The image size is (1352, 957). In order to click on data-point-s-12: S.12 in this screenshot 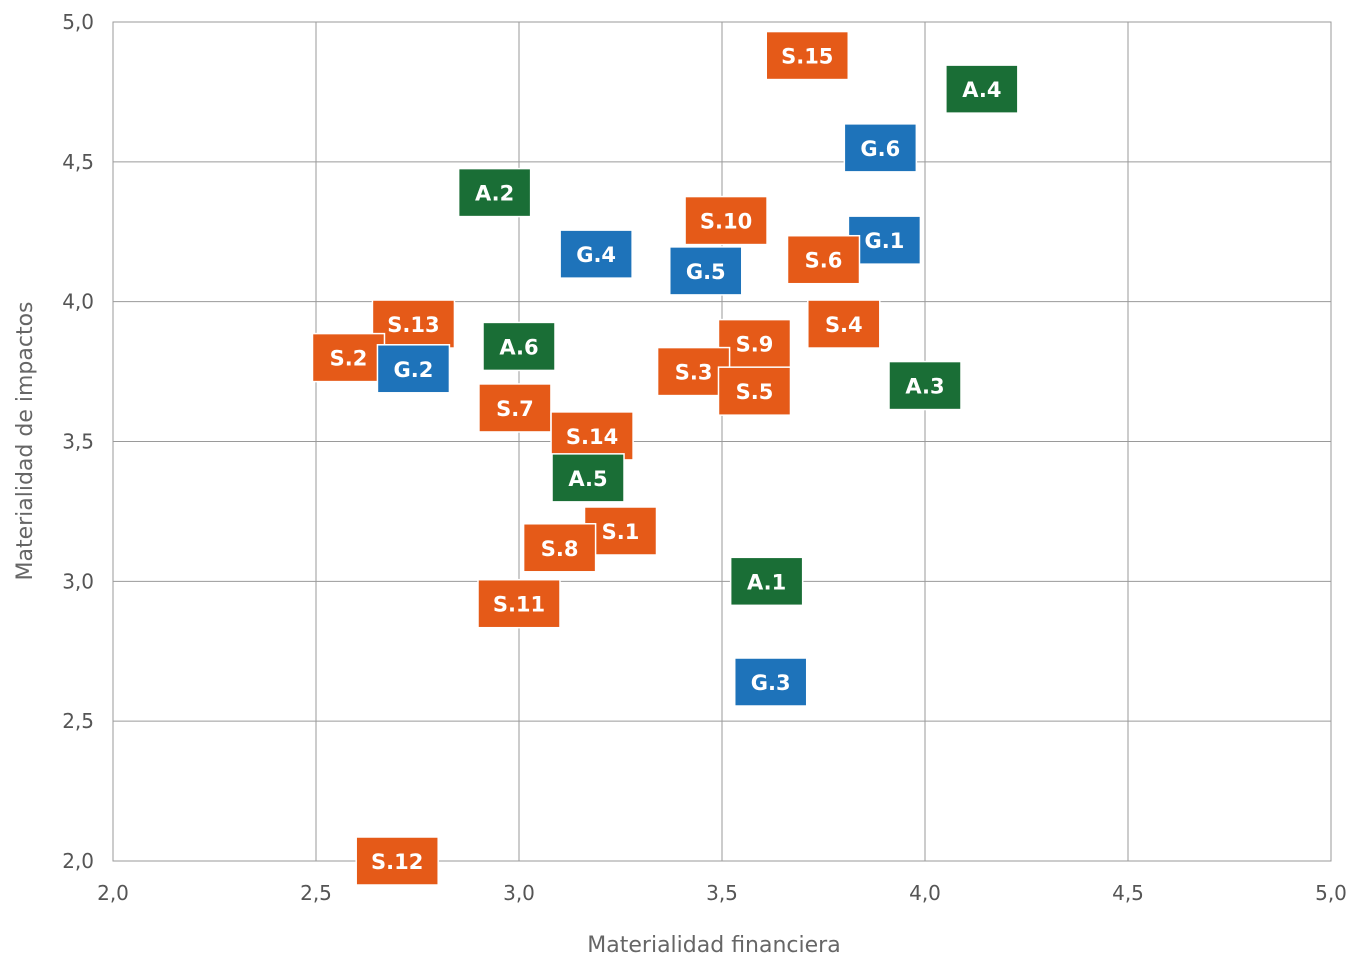, I will do `click(397, 861)`.